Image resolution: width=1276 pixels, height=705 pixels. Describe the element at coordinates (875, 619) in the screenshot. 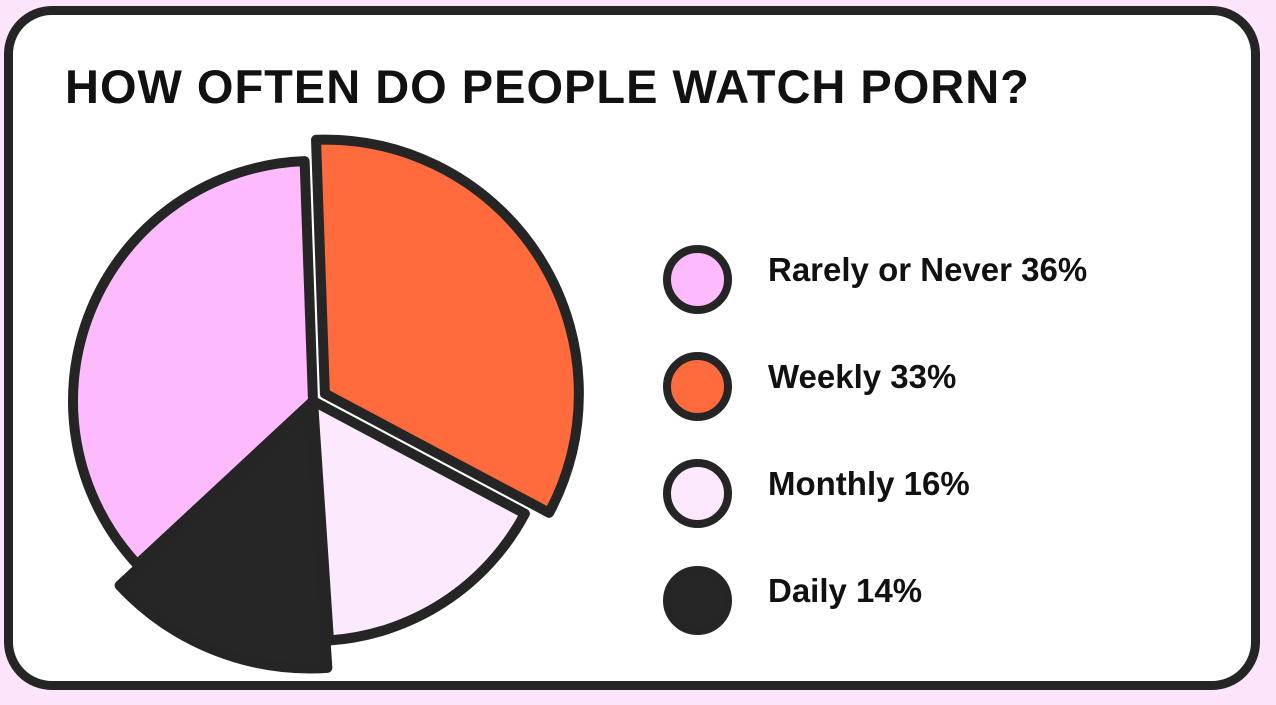

I see `legend-item-daily: Daily 14%` at that location.